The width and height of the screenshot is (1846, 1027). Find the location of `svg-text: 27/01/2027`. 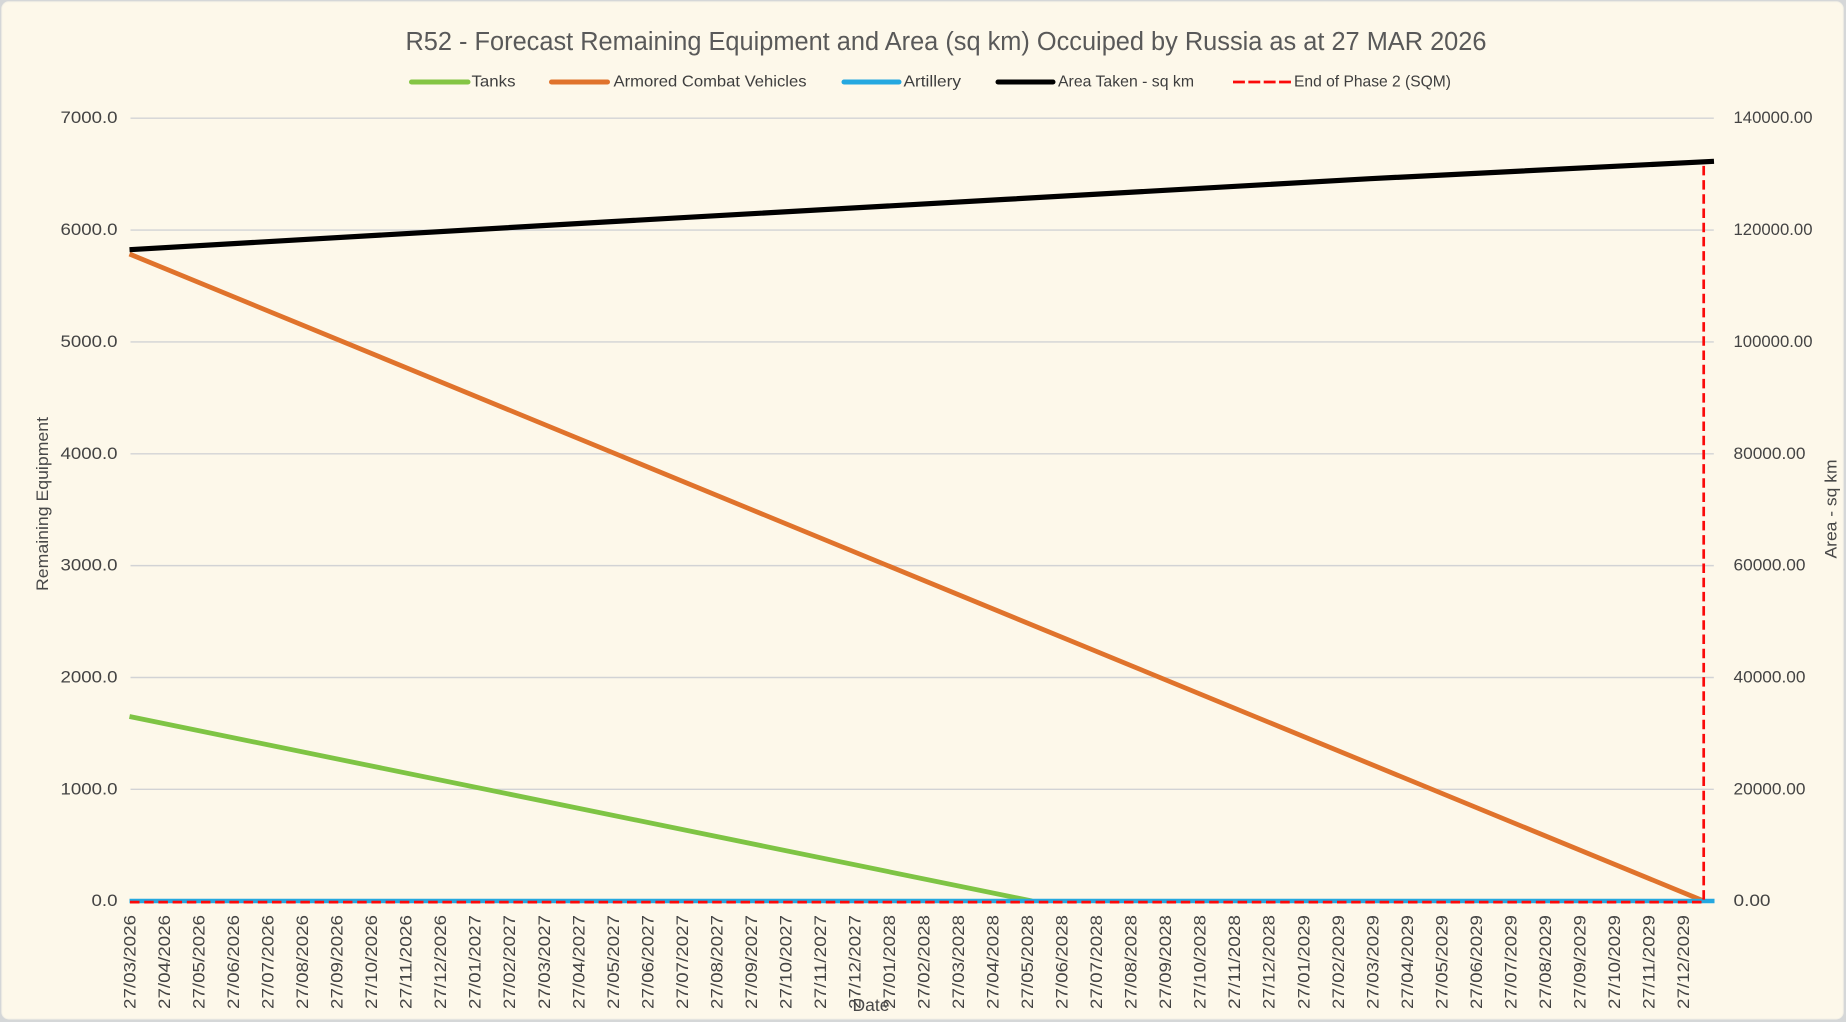

svg-text: 27/01/2027 is located at coordinates (476, 962).